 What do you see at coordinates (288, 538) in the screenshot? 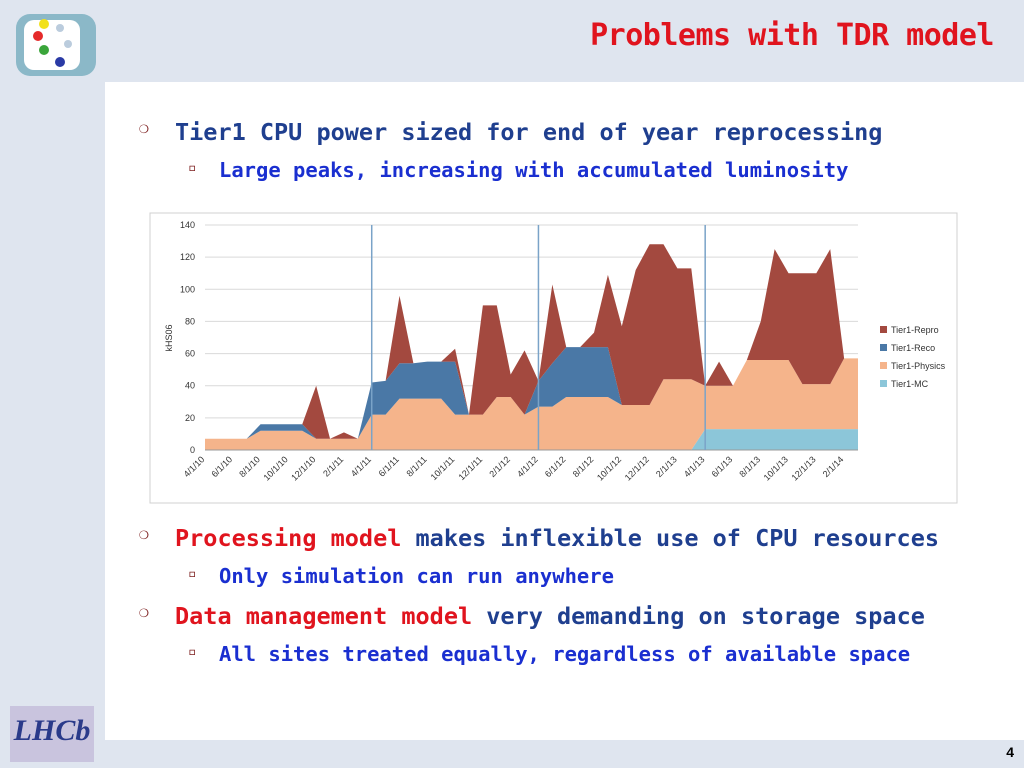
I see `bullet-text: Processing model` at bounding box center [288, 538].